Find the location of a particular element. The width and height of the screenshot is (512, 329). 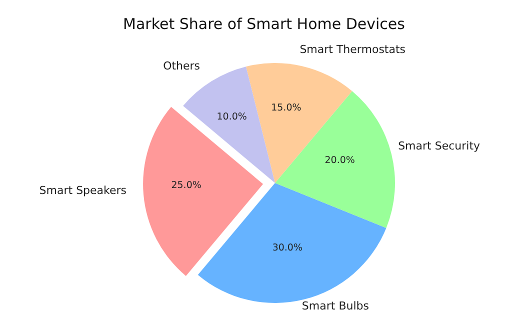

slice-label: Smart Security is located at coordinates (439, 146).